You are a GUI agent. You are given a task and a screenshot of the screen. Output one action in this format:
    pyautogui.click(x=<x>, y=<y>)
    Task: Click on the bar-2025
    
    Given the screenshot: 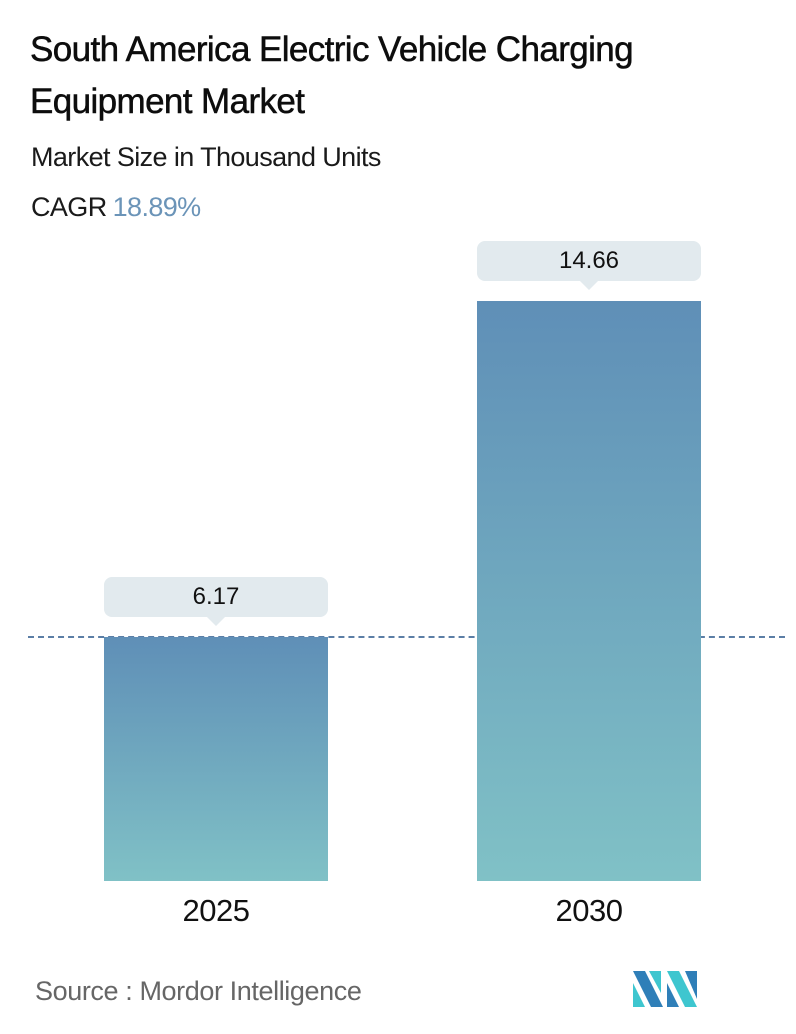 What is the action you would take?
    pyautogui.click(x=216, y=758)
    